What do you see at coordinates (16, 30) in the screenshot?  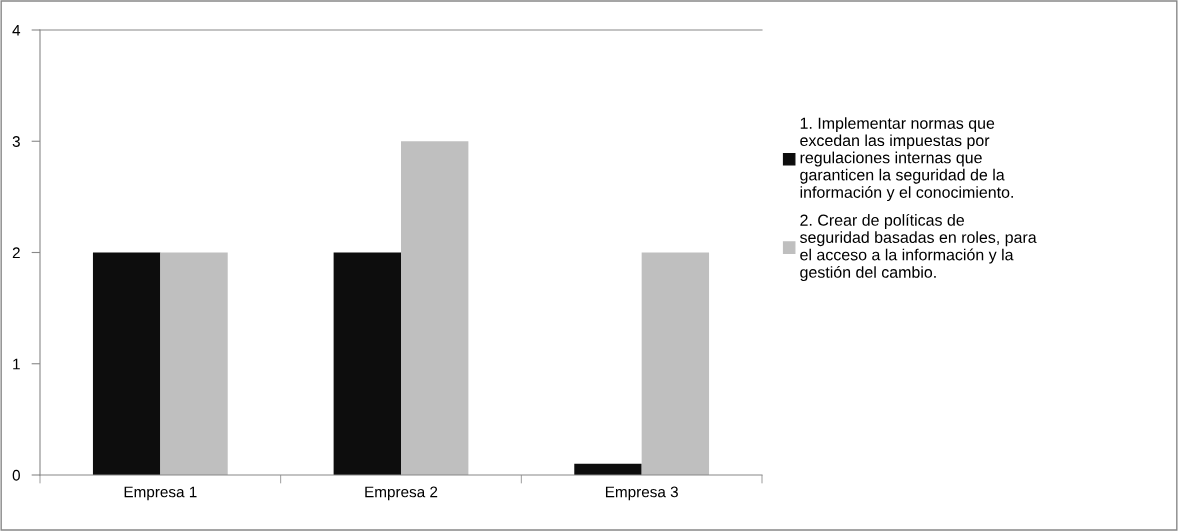 I see `y-tick-label: 4` at bounding box center [16, 30].